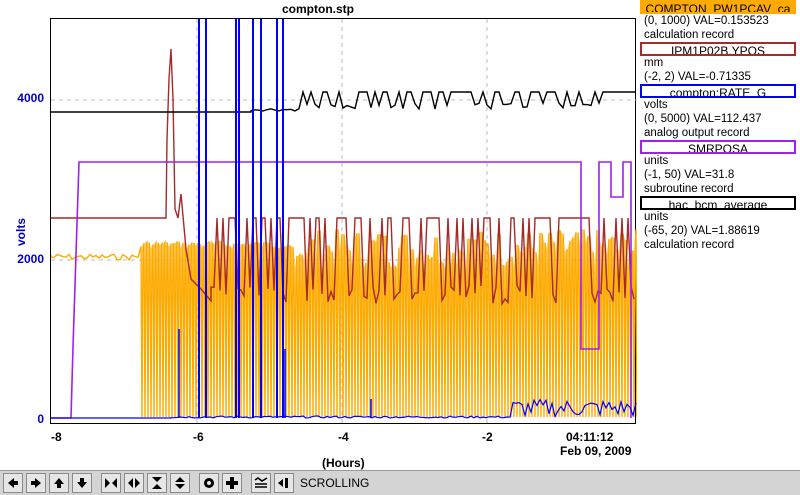  Describe the element at coordinates (40, 419) in the screenshot. I see `y-tick-label: 0` at that location.